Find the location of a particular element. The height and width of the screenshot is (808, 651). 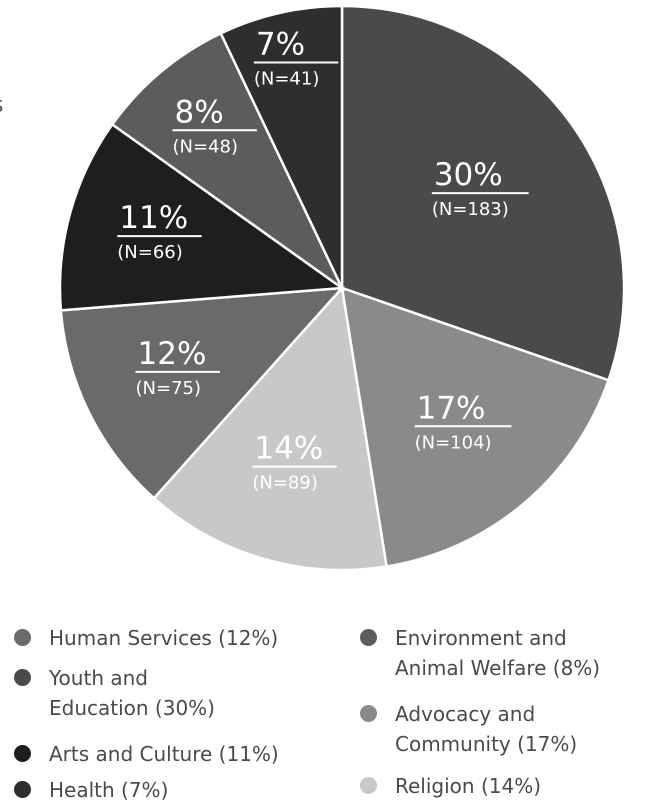

pie-slice-arts-and-culture is located at coordinates (202, 217).